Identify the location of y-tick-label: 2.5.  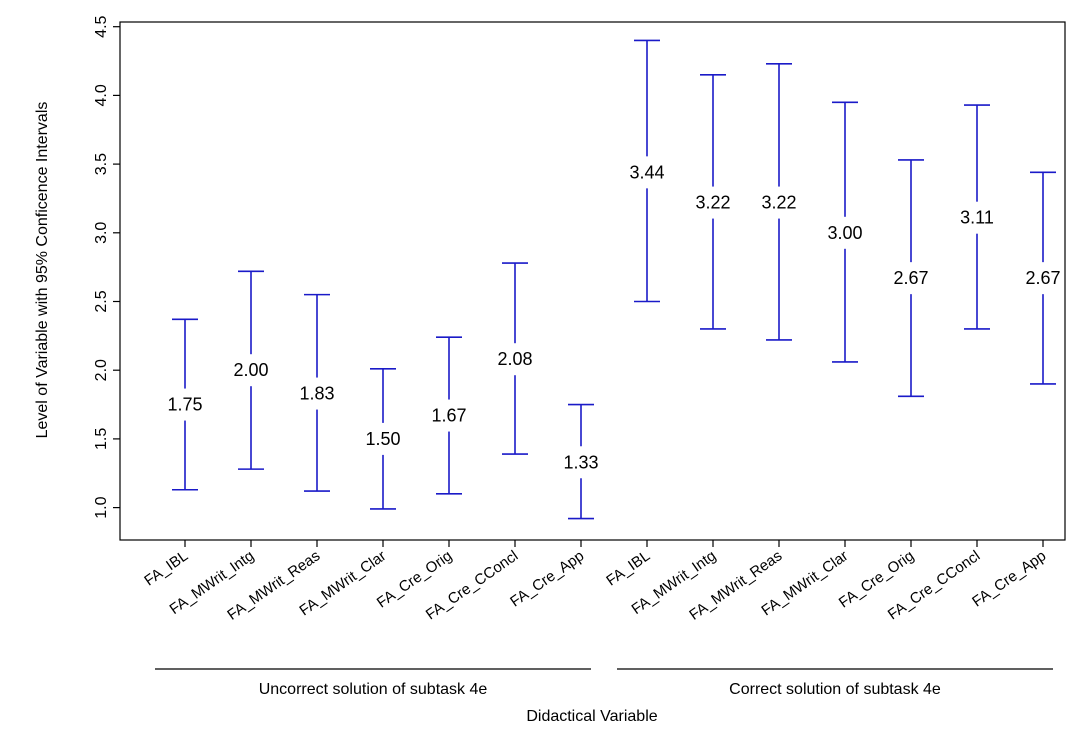
(101, 301).